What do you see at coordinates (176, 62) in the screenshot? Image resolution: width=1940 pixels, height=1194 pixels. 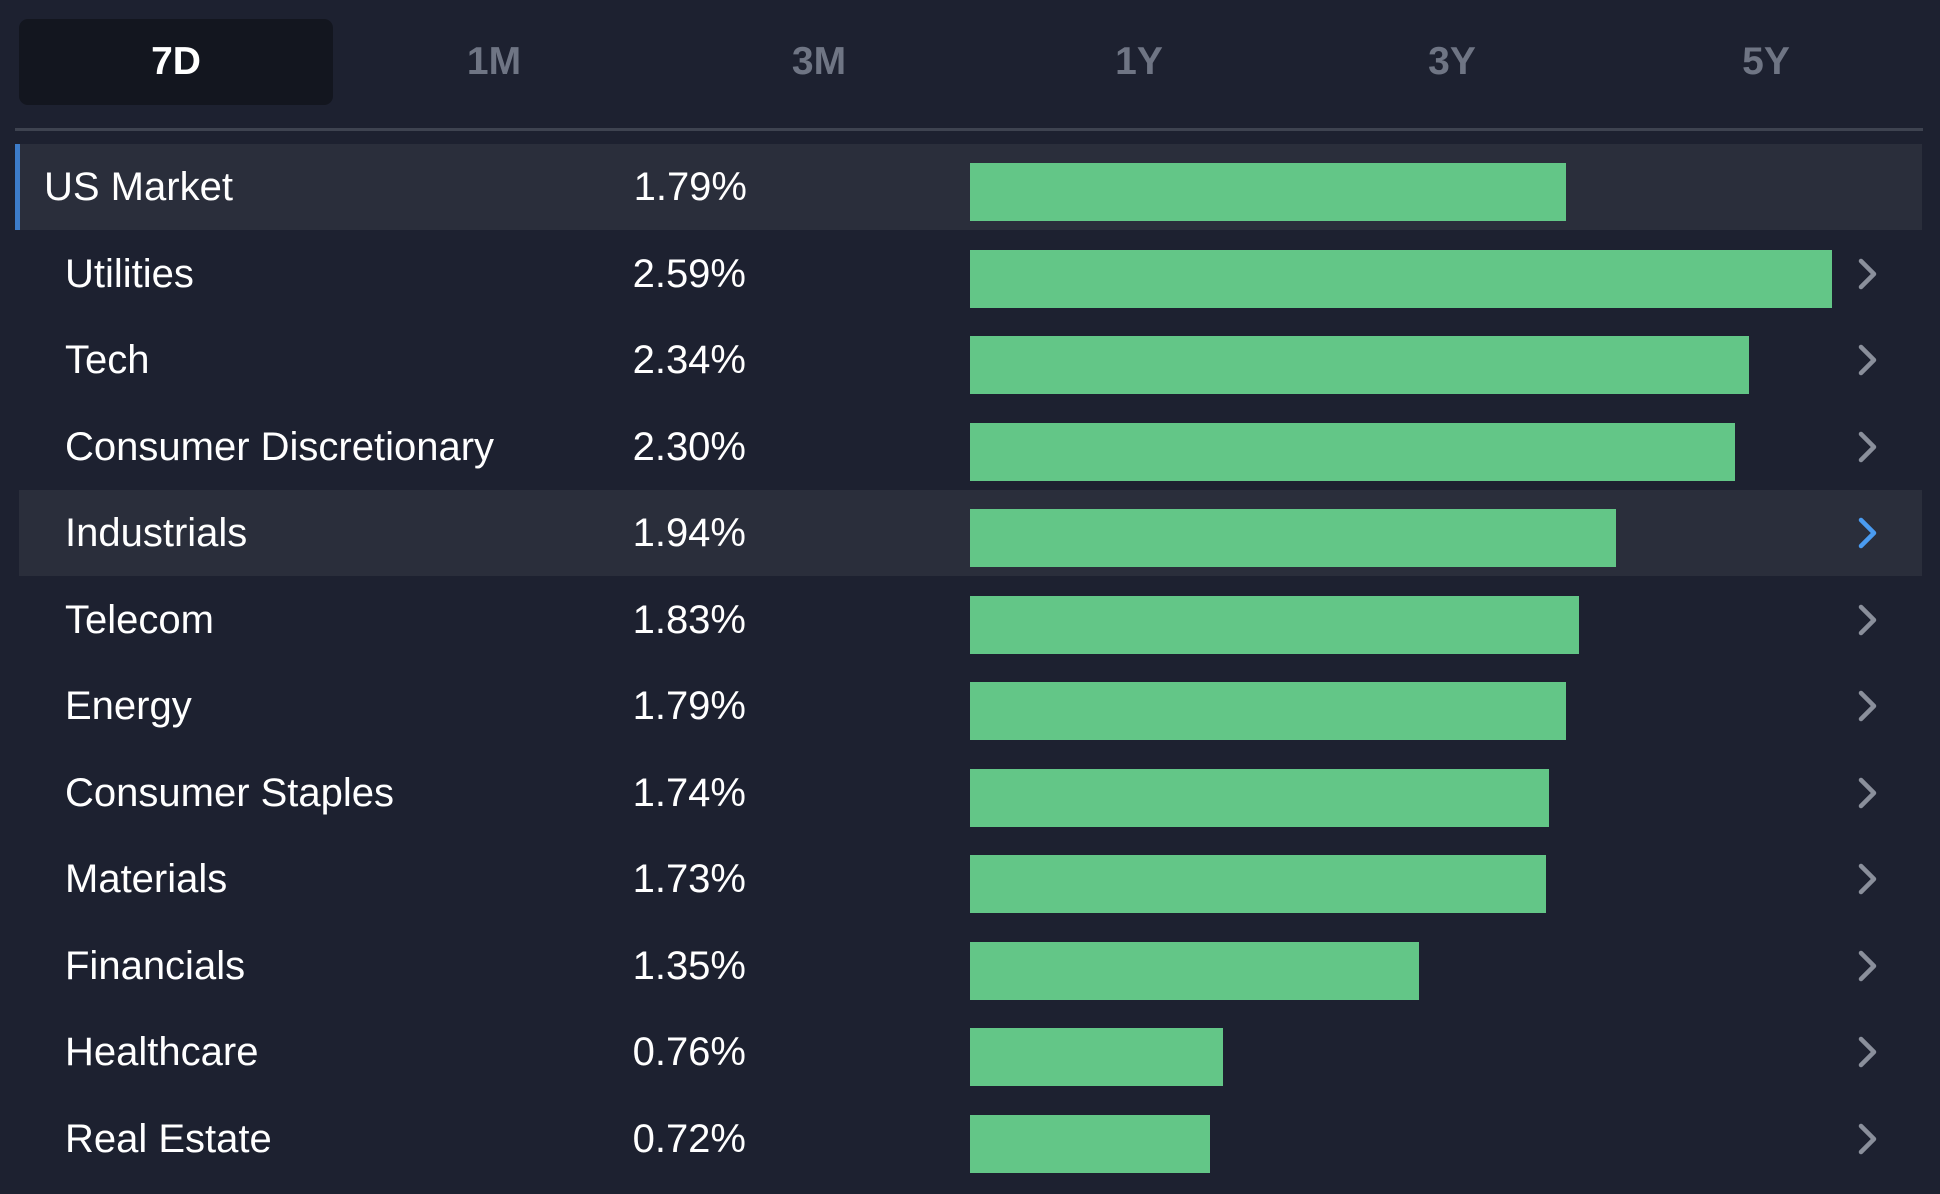 I see `tab-7d: 7D` at bounding box center [176, 62].